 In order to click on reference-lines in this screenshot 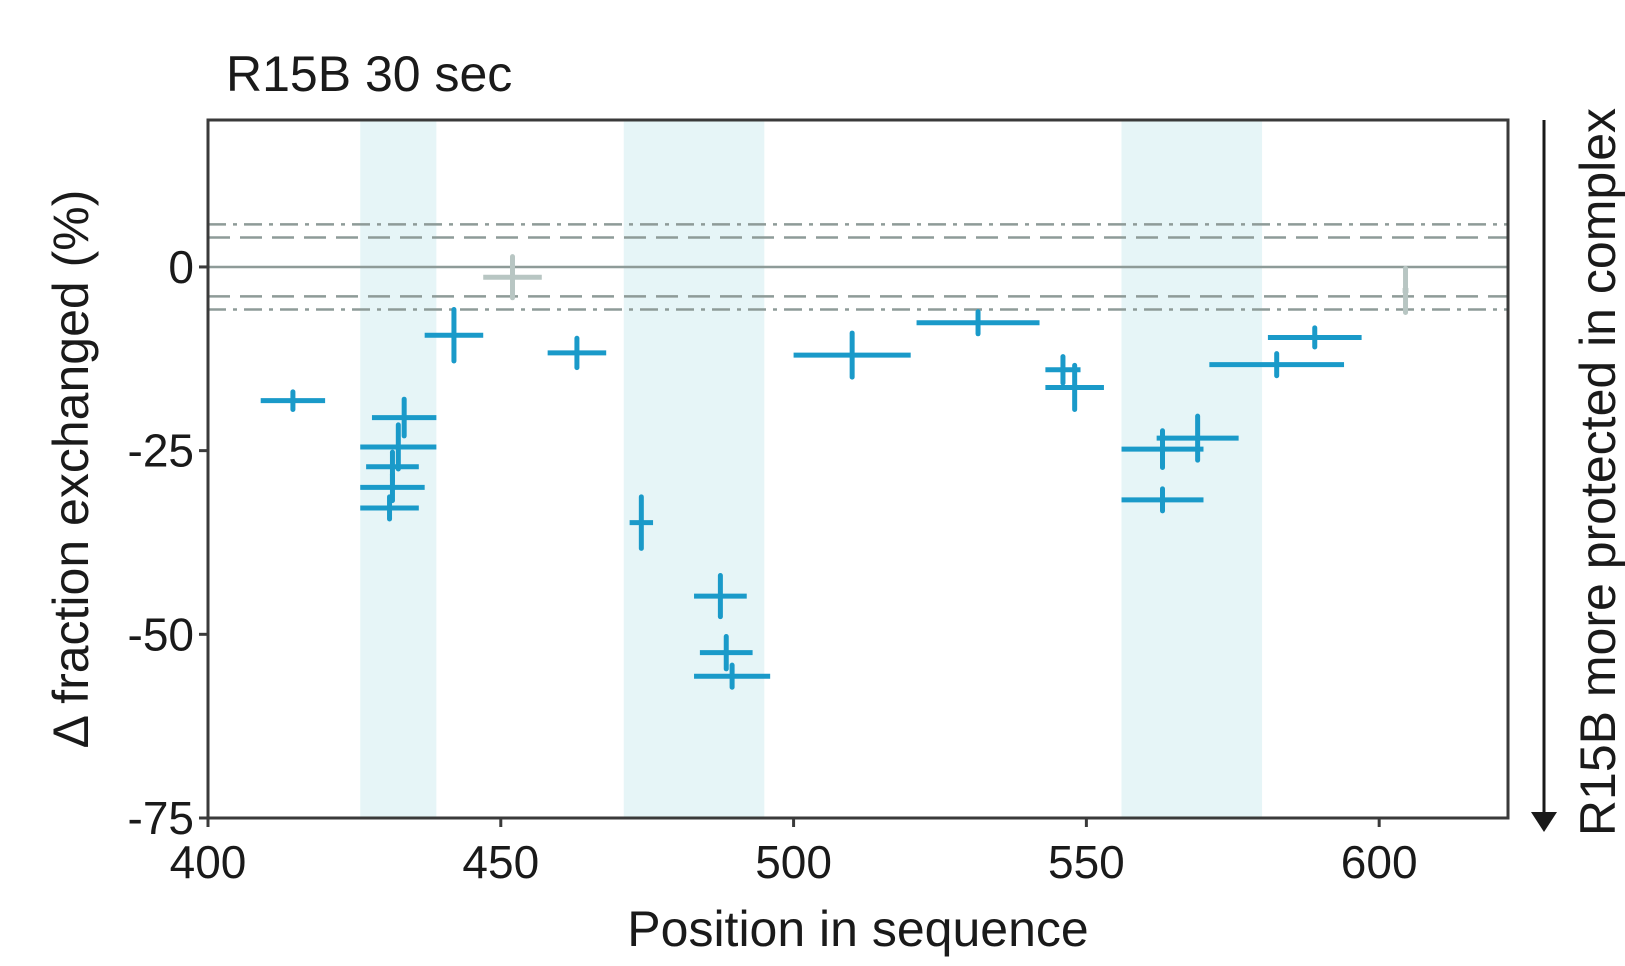, I will do `click(858, 267)`.